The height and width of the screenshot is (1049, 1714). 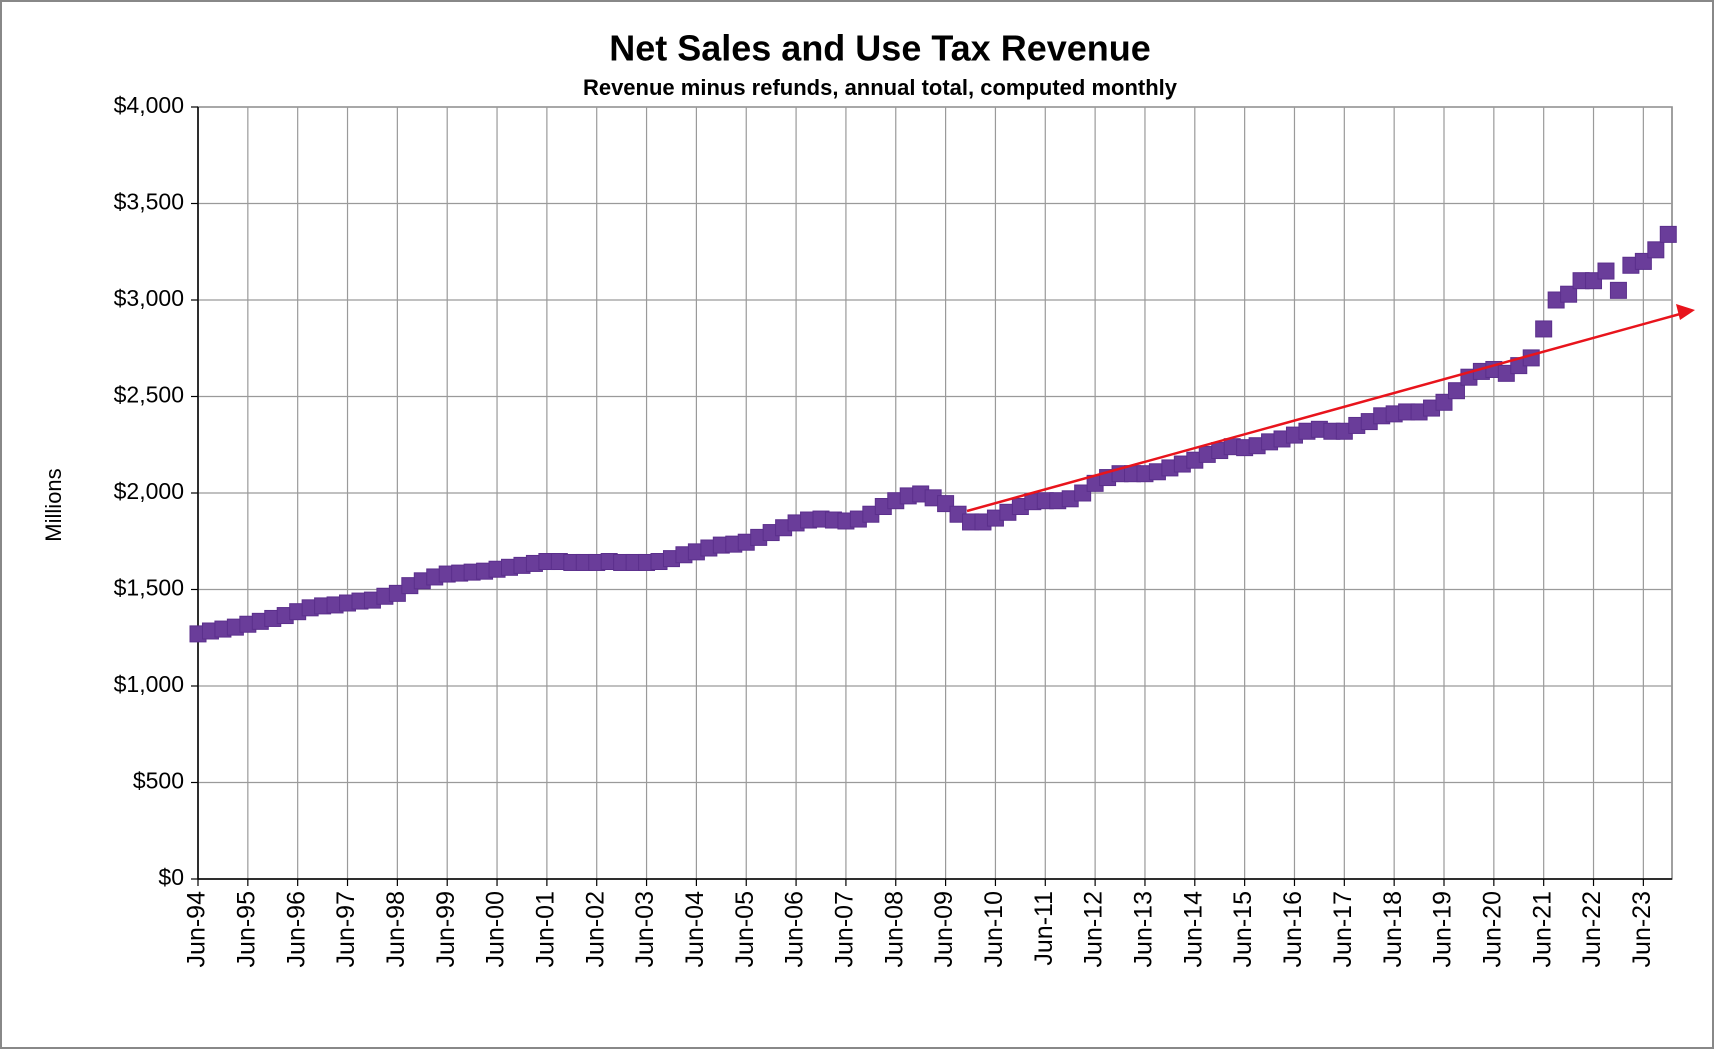 I want to click on y-tick-label: $500, so click(x=158, y=781).